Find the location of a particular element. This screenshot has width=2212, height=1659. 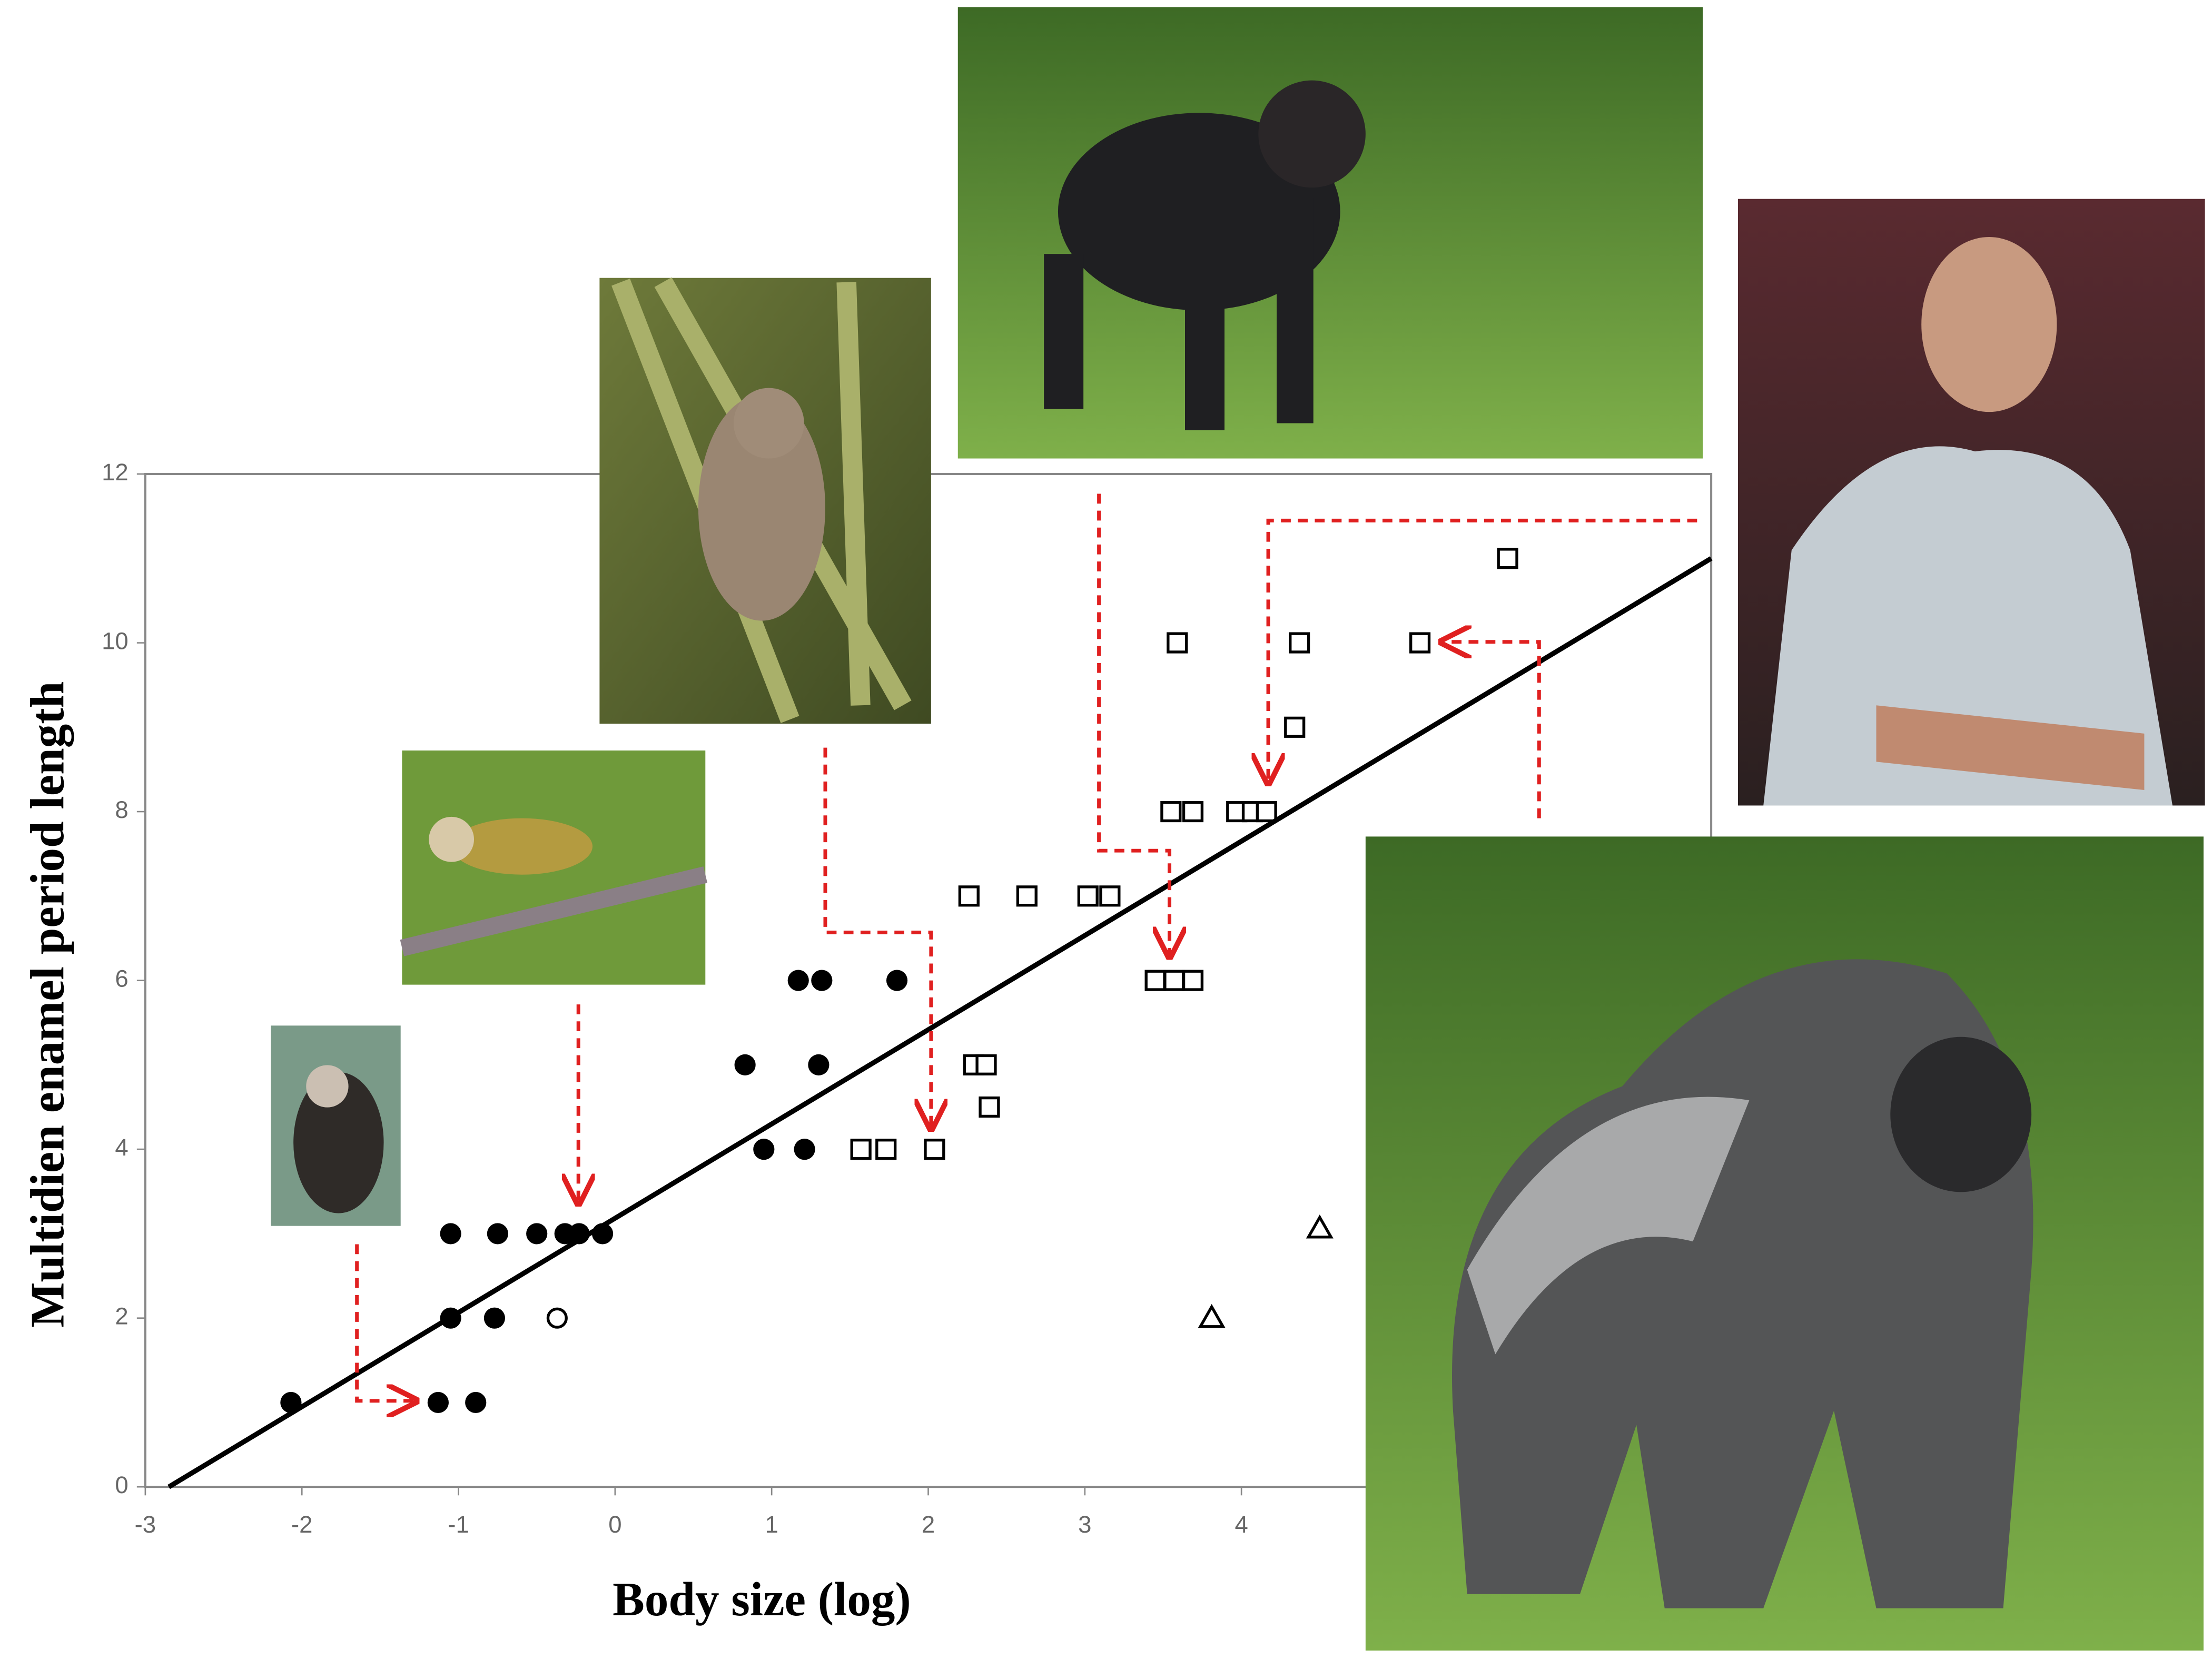

x-tick-label: -3 is located at coordinates (145, 1524).